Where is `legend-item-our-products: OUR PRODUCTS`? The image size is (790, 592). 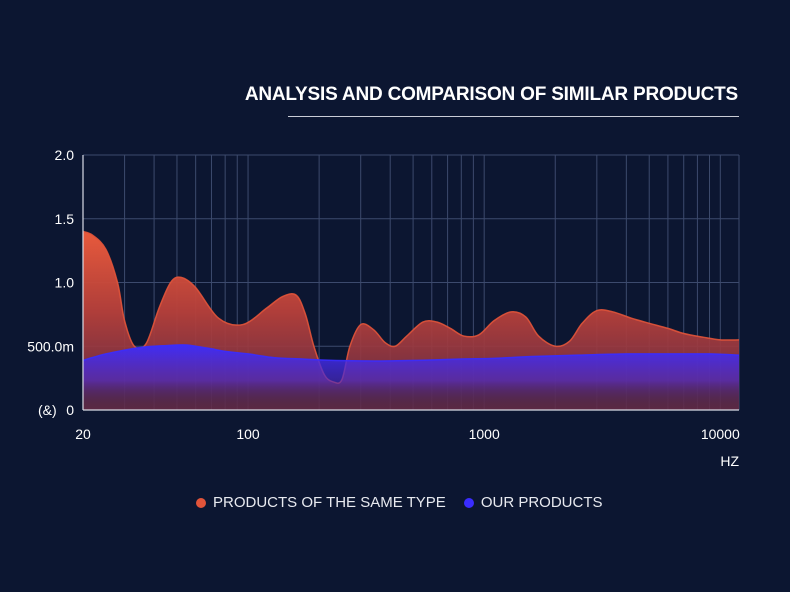
legend-item-our-products: OUR PRODUCTS is located at coordinates (533, 502).